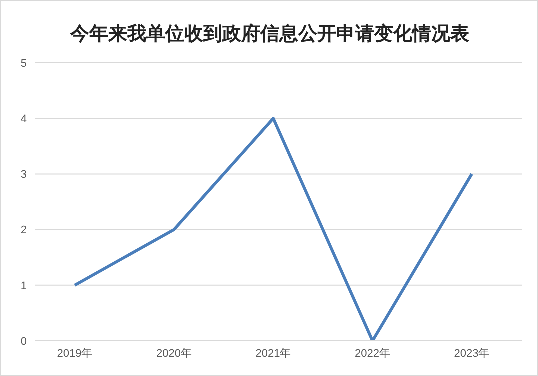  What do you see at coordinates (23, 120) in the screenshot?
I see `y-tick-label: 4` at bounding box center [23, 120].